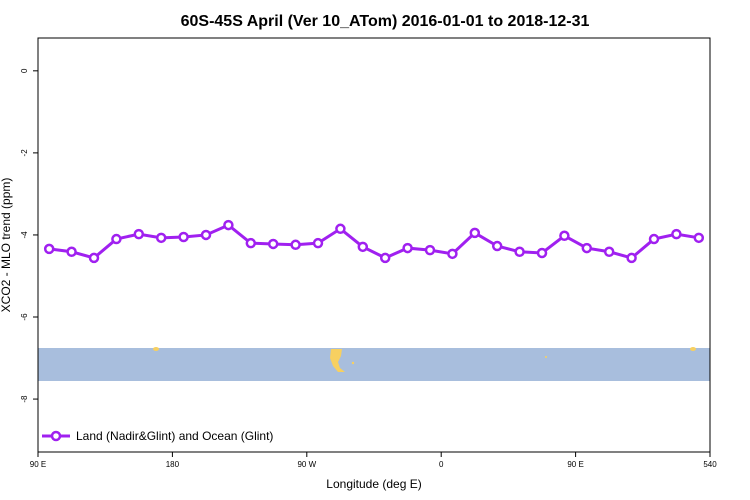  Describe the element at coordinates (173, 464) in the screenshot. I see `x-tick-label: 180` at that location.